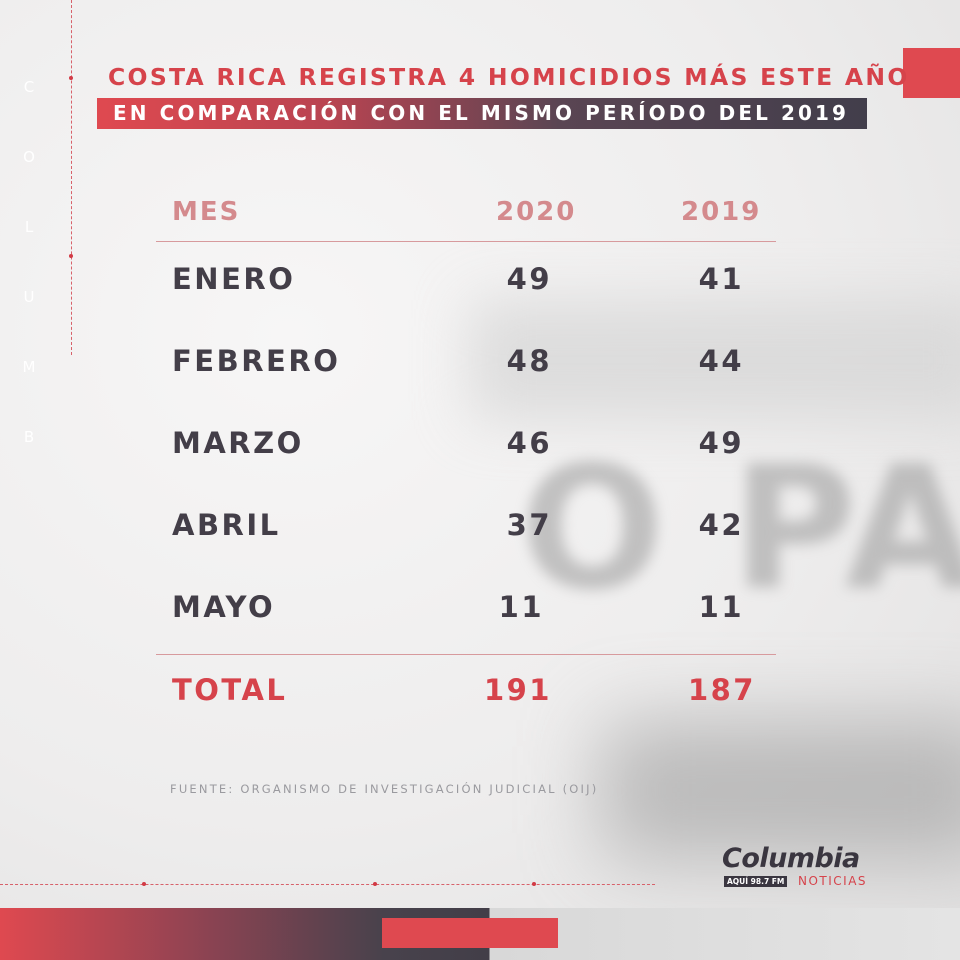 Image resolution: width=960 pixels, height=960 pixels. What do you see at coordinates (721, 525) in the screenshot?
I see `value-2019-cell: 42` at bounding box center [721, 525].